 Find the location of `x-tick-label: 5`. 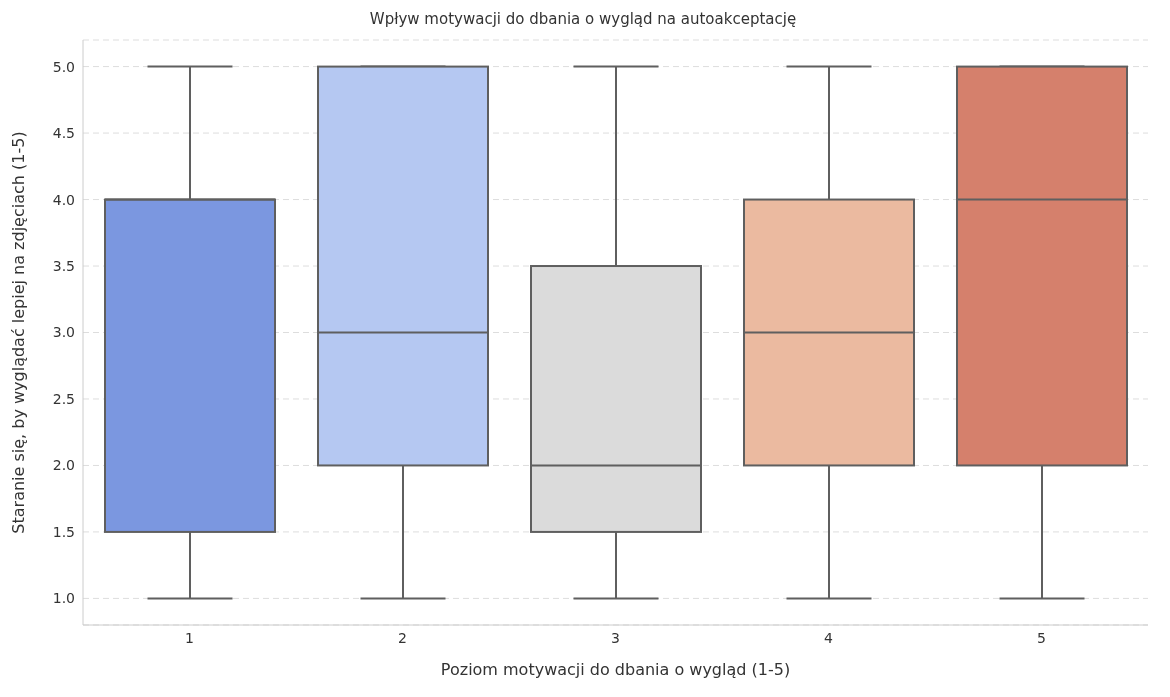

x-tick-label: 5 is located at coordinates (1041, 637).